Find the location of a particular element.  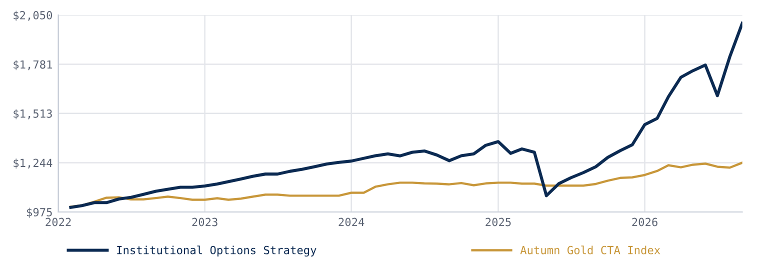

x-tick-label: 2025 is located at coordinates (498, 222).